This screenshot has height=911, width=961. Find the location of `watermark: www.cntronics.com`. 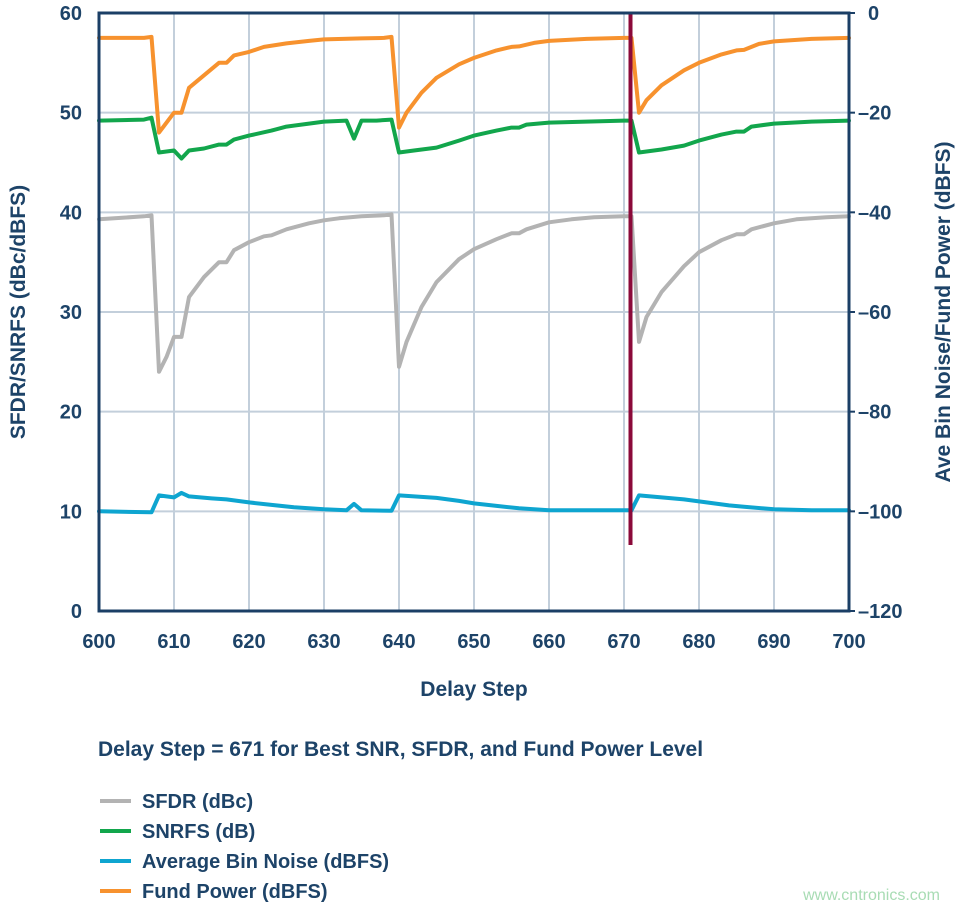

watermark: www.cntronics.com is located at coordinates (871, 895).